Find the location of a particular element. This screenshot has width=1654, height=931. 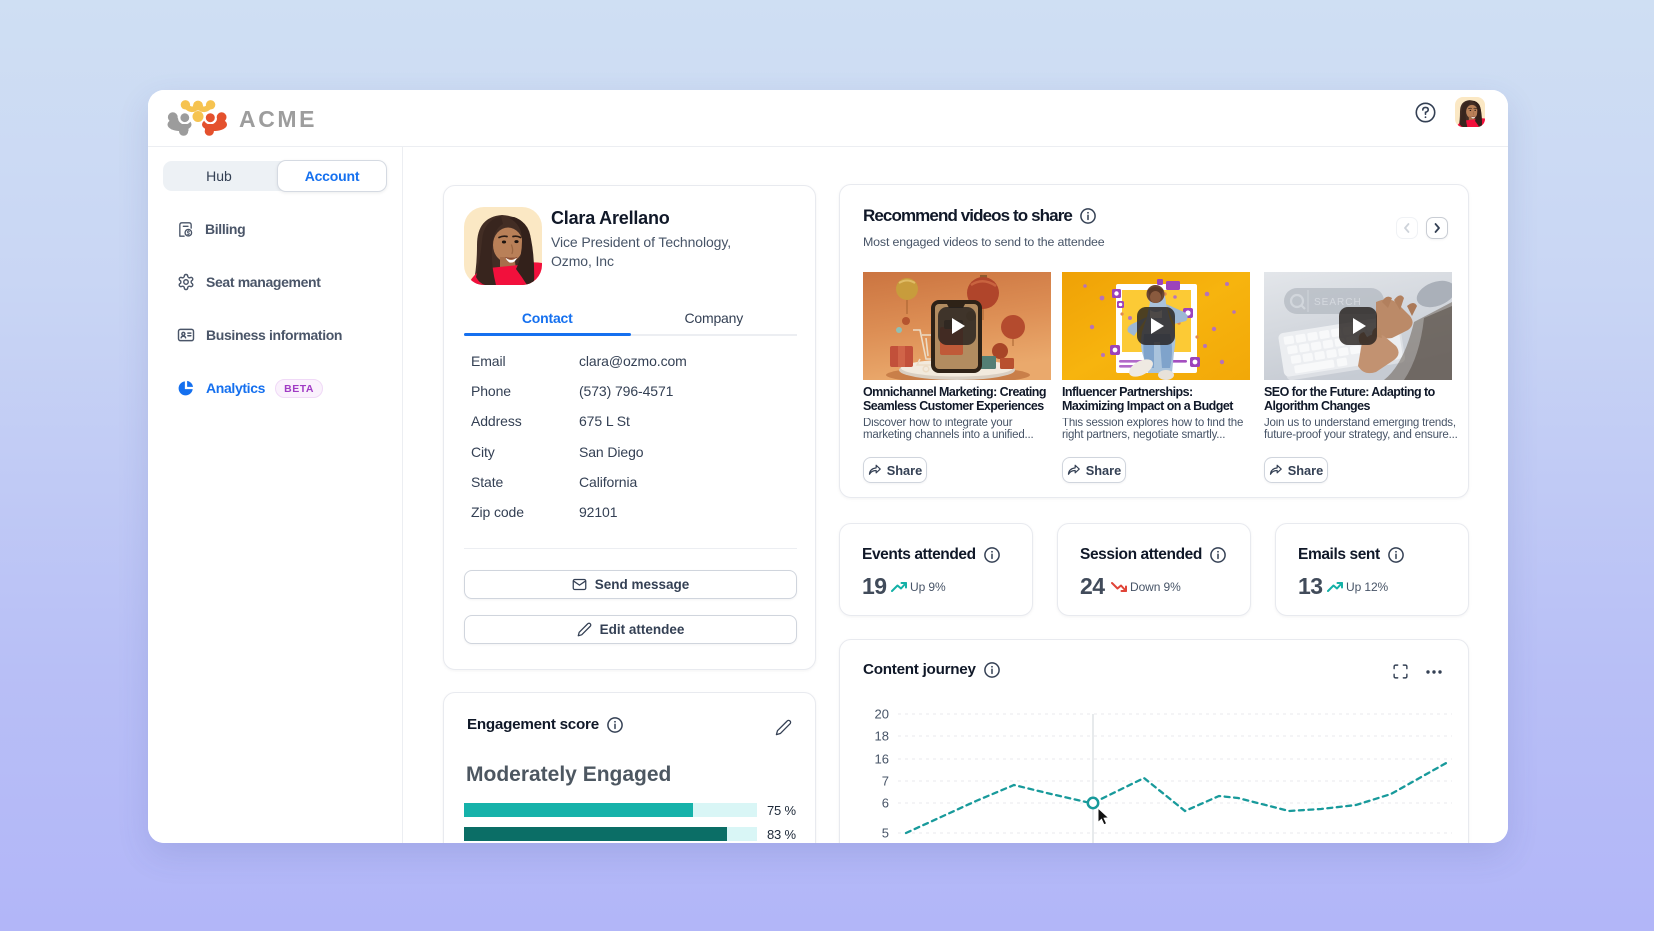

svg-text: 7 is located at coordinates (885, 781).